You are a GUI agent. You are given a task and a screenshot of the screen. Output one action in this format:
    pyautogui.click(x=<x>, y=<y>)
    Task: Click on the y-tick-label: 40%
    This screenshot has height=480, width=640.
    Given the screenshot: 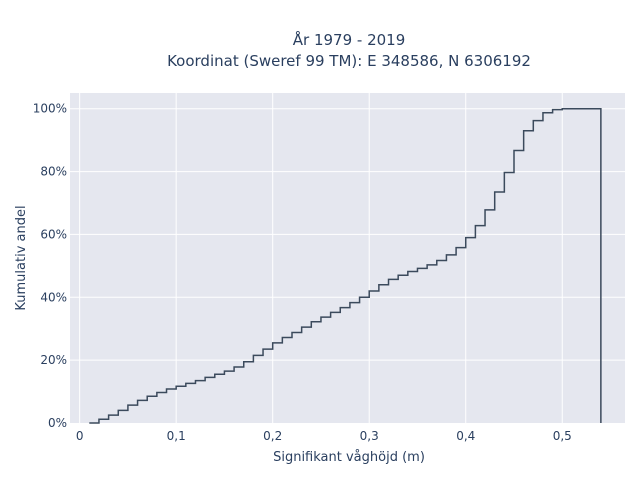 What is the action you would take?
    pyautogui.click(x=53, y=297)
    